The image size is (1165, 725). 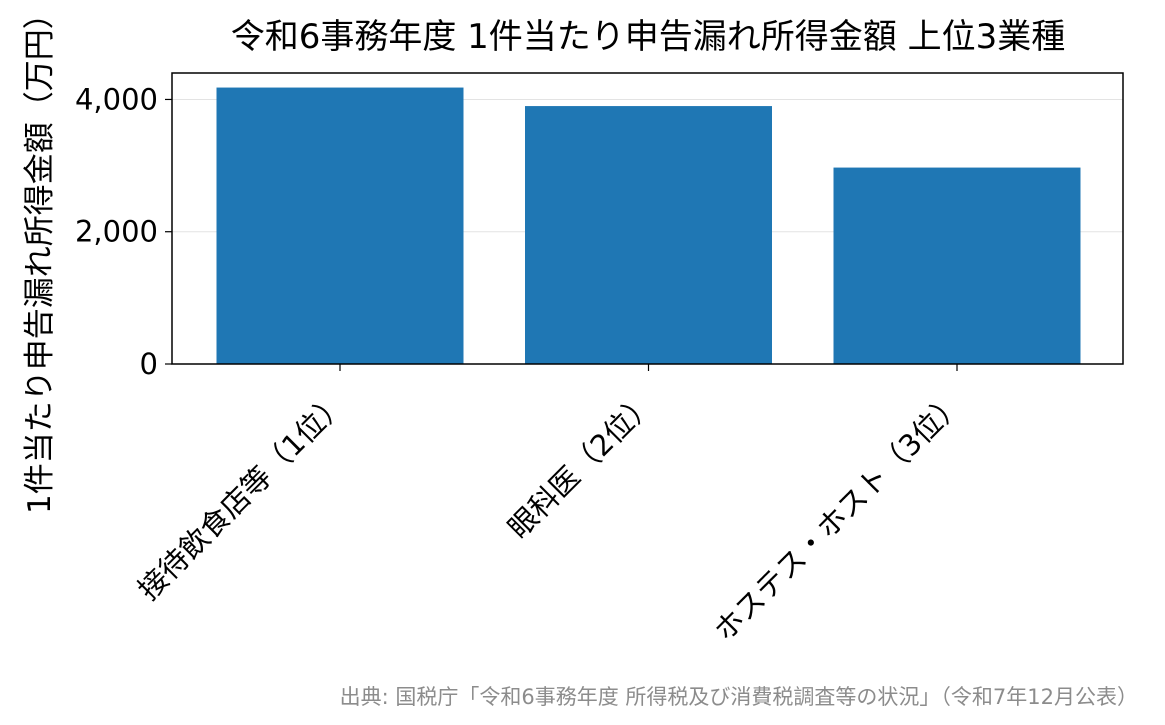 I want to click on y-tick-label: 0, so click(x=149, y=364).